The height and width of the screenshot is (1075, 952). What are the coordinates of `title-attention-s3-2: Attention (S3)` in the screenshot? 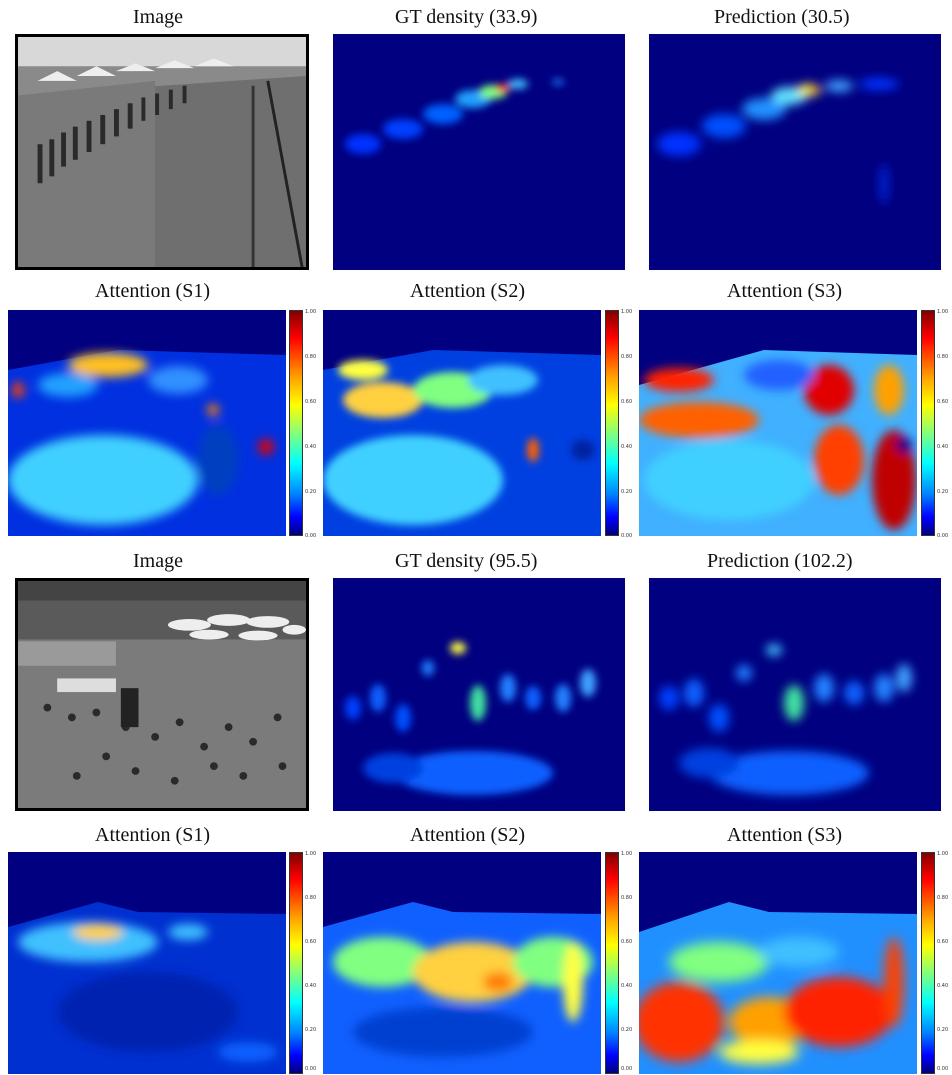 It's located at (784, 835).